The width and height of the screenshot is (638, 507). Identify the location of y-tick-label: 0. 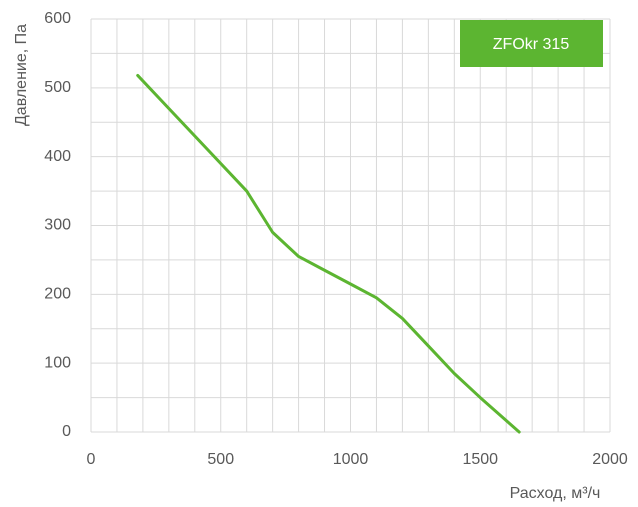
(66, 431).